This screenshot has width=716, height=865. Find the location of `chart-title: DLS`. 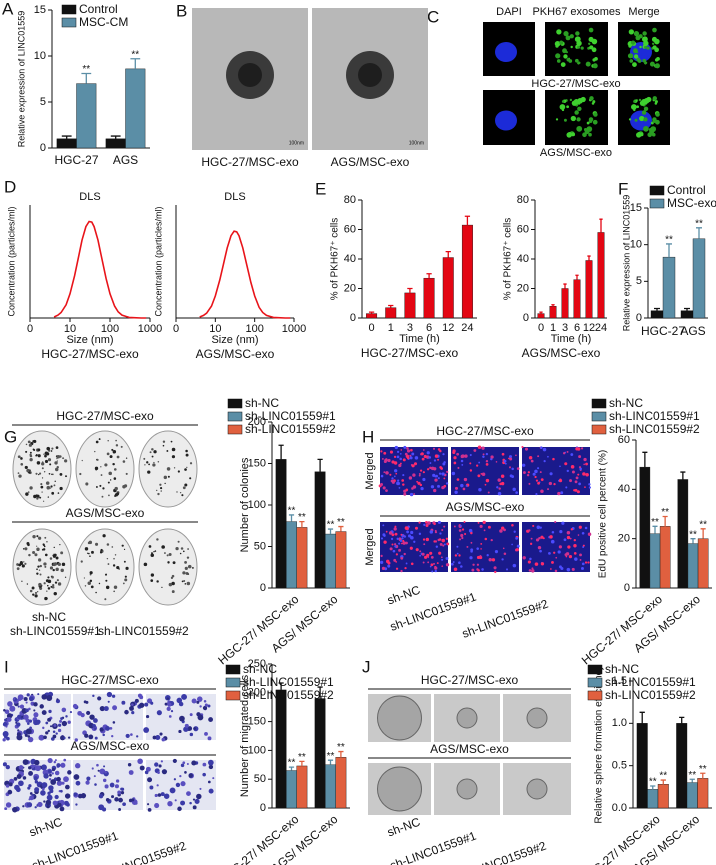

chart-title: DLS is located at coordinates (89, 197).